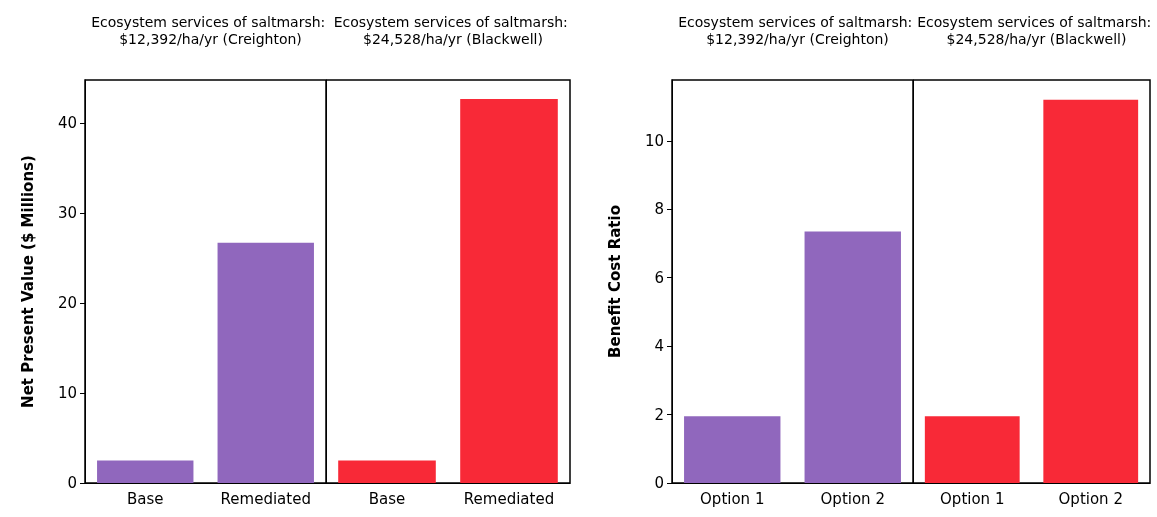 Image resolution: width=1157 pixels, height=517 pixels. Describe the element at coordinates (659, 414) in the screenshot. I see `y-tick-label: 2` at that location.